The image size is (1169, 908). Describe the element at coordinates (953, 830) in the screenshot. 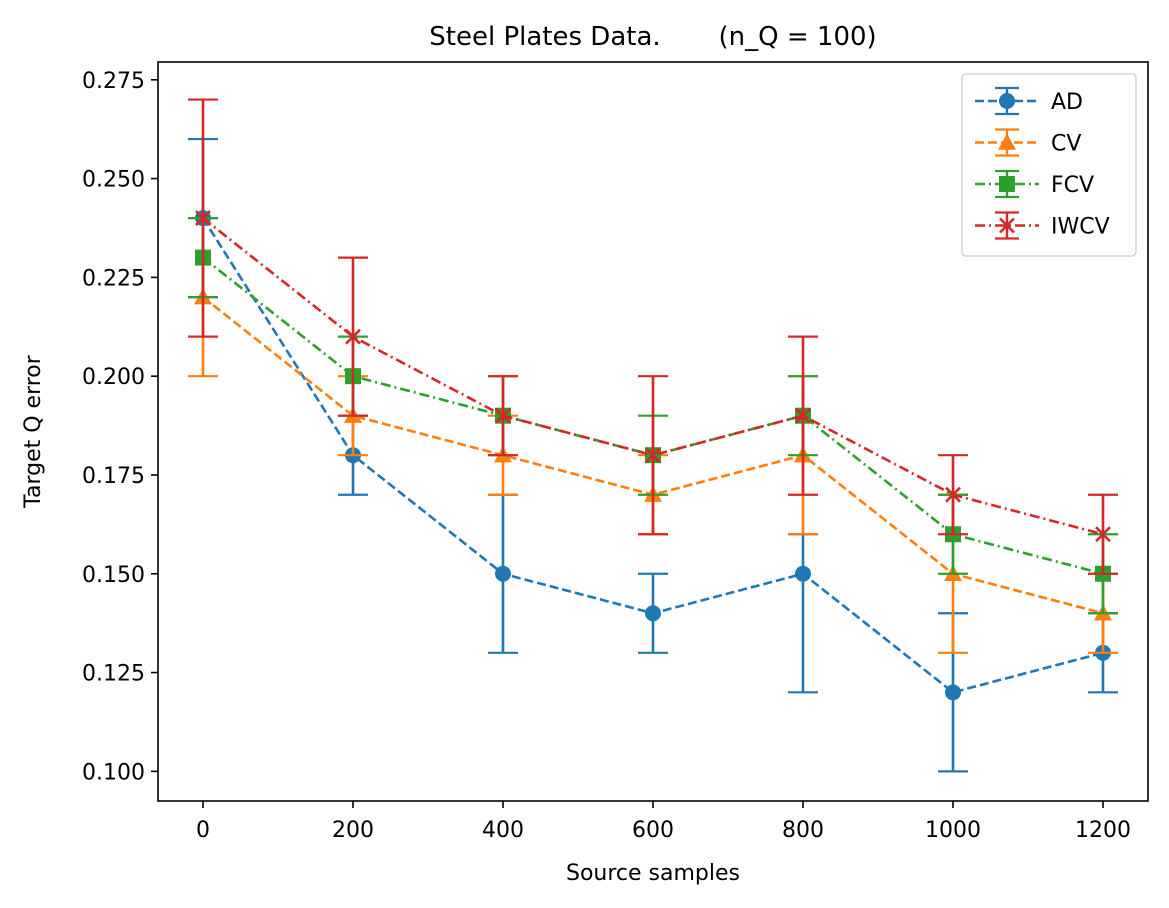

I see `x-tick-label: 1000` at that location.